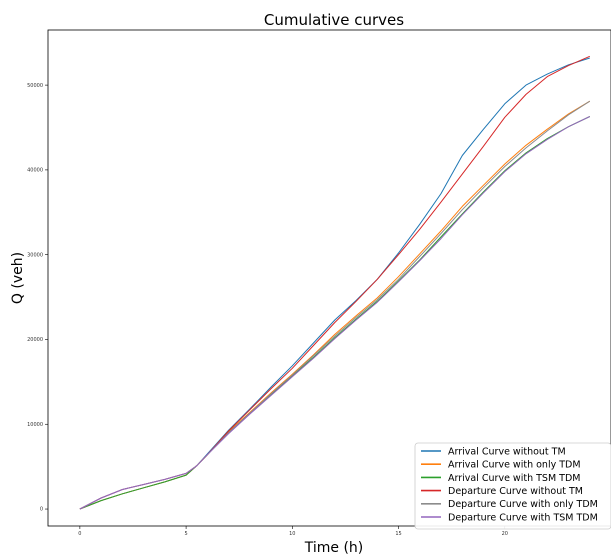 This screenshot has width=611, height=557. What do you see at coordinates (523, 517) in the screenshot?
I see `legend-entry-label: Departure Curve with TSM TDM` at bounding box center [523, 517].